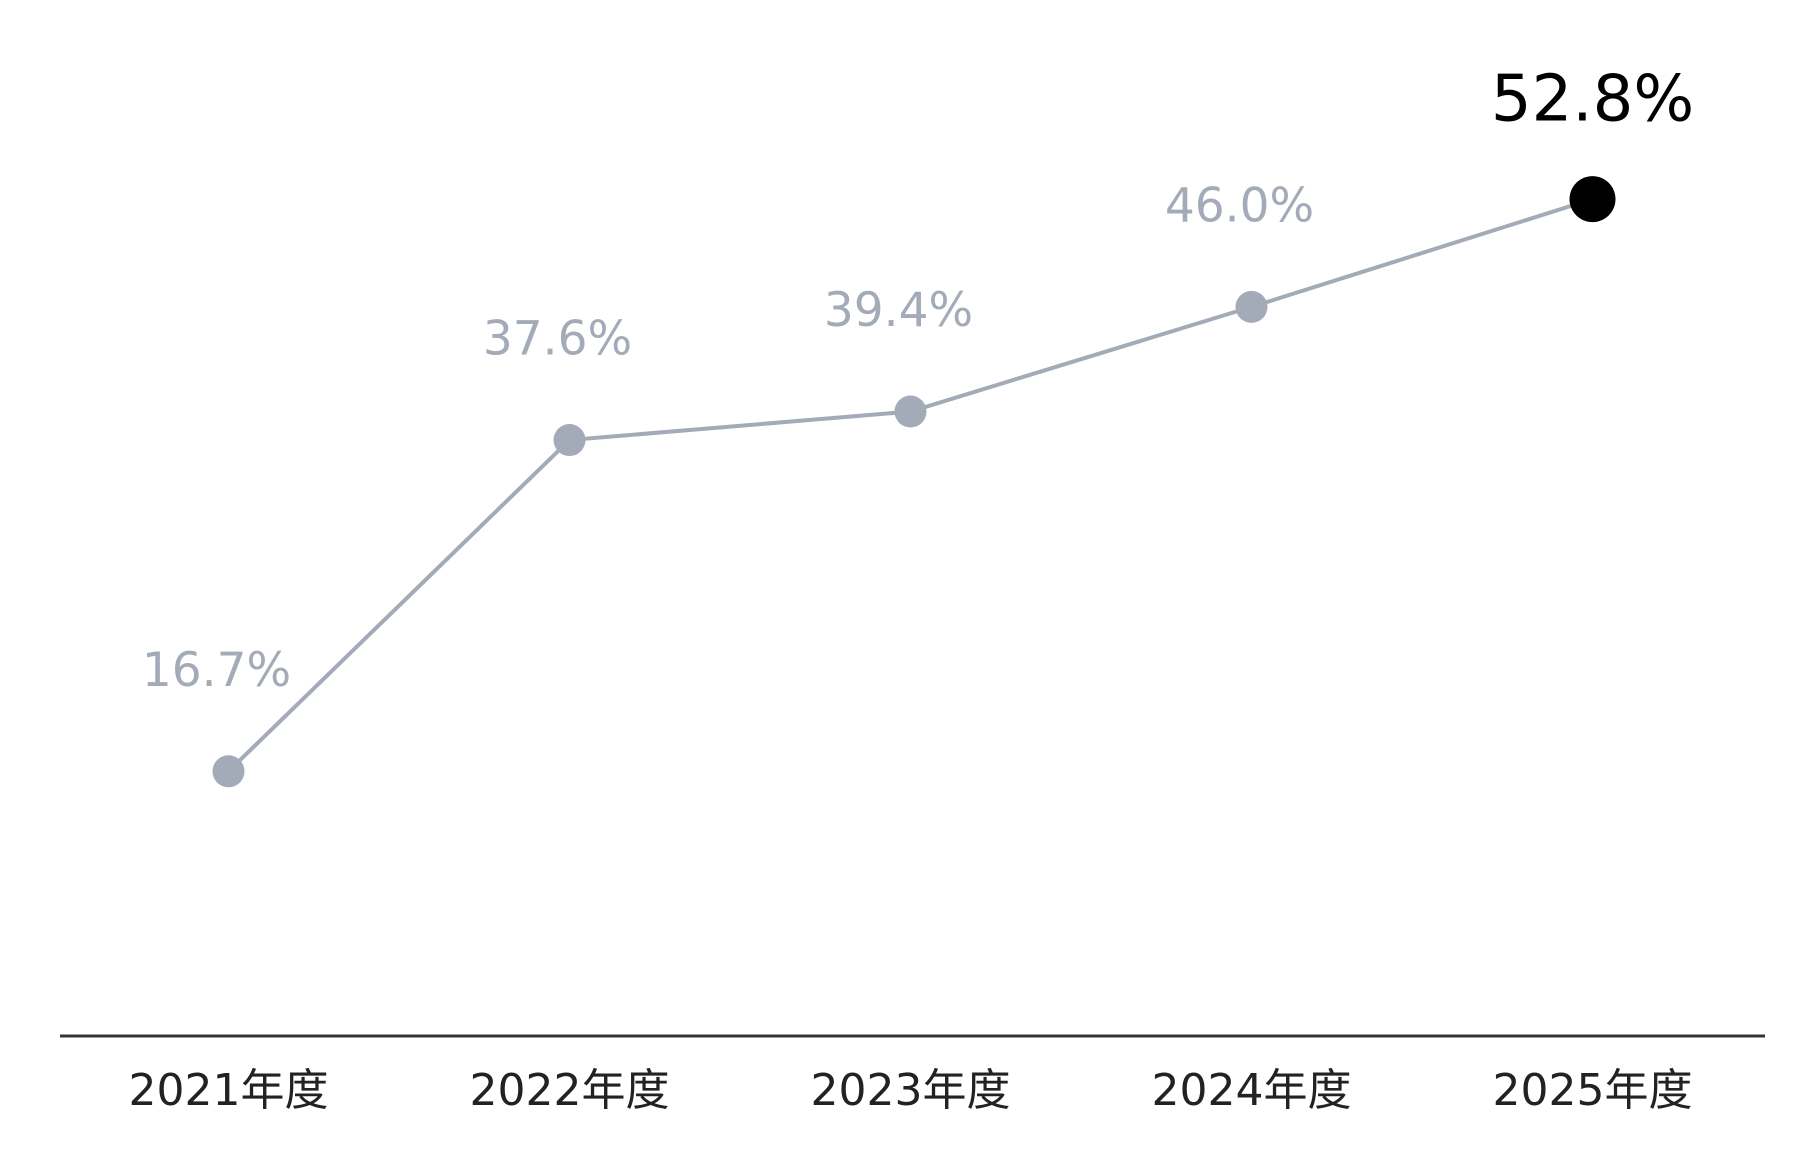 Image resolution: width=1819 pixels, height=1169 pixels. I want to click on x-tick-label: 2025年度, so click(1593, 1090).